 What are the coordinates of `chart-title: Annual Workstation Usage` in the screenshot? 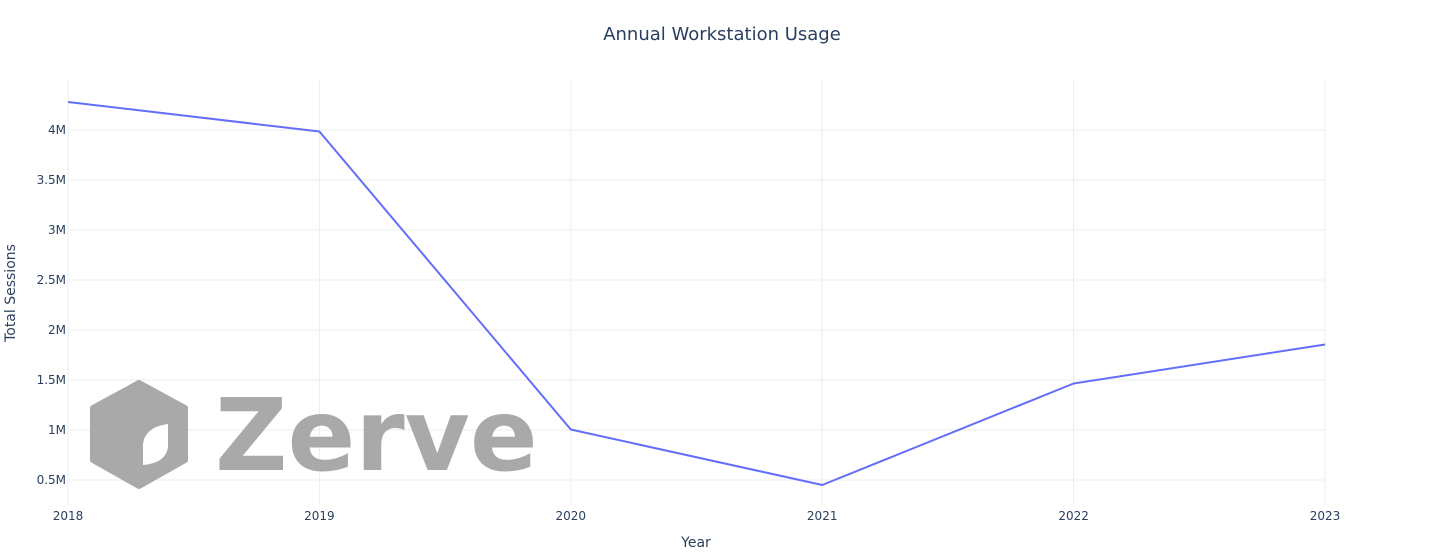 It's located at (722, 34).